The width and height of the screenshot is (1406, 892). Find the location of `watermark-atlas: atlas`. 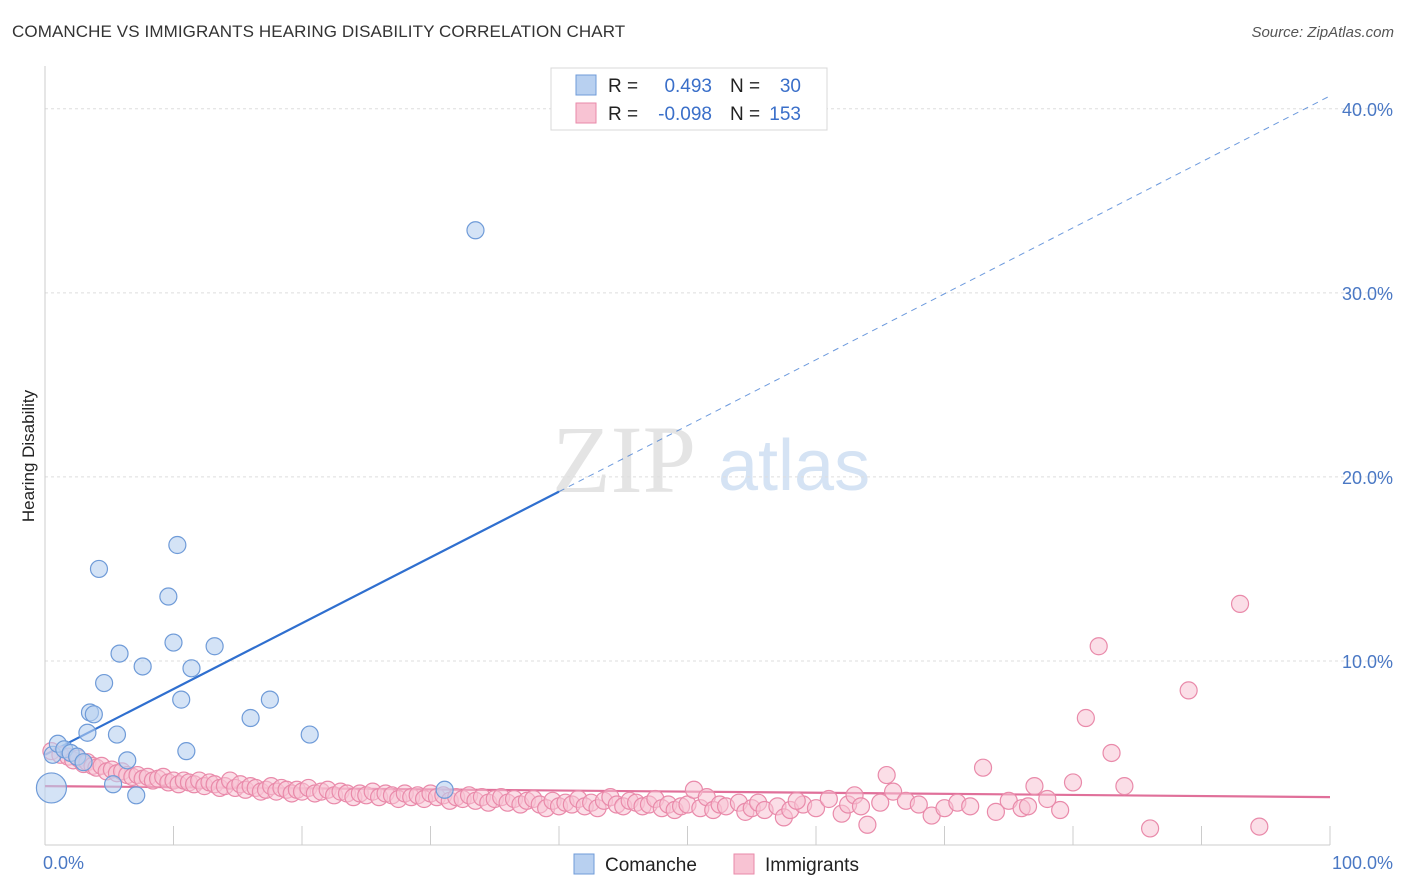

watermark-atlas: atlas is located at coordinates (794, 466).